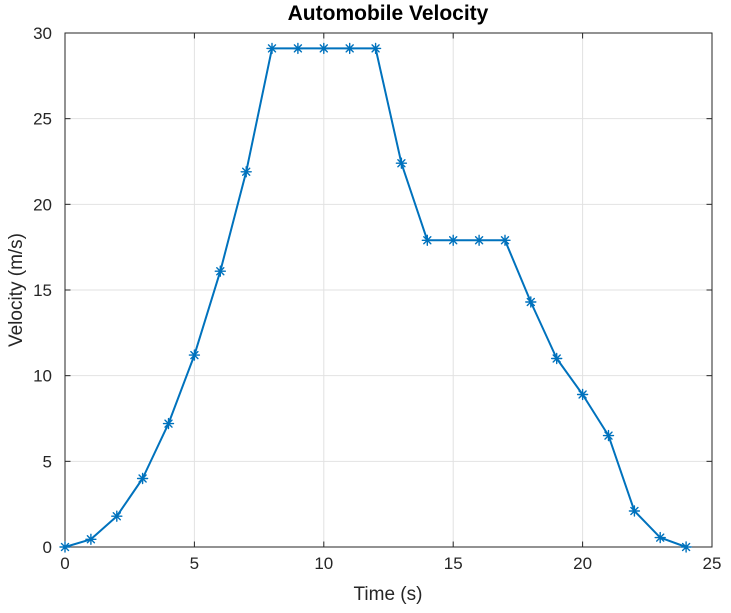  I want to click on x-tick-label: 15, so click(453, 563).